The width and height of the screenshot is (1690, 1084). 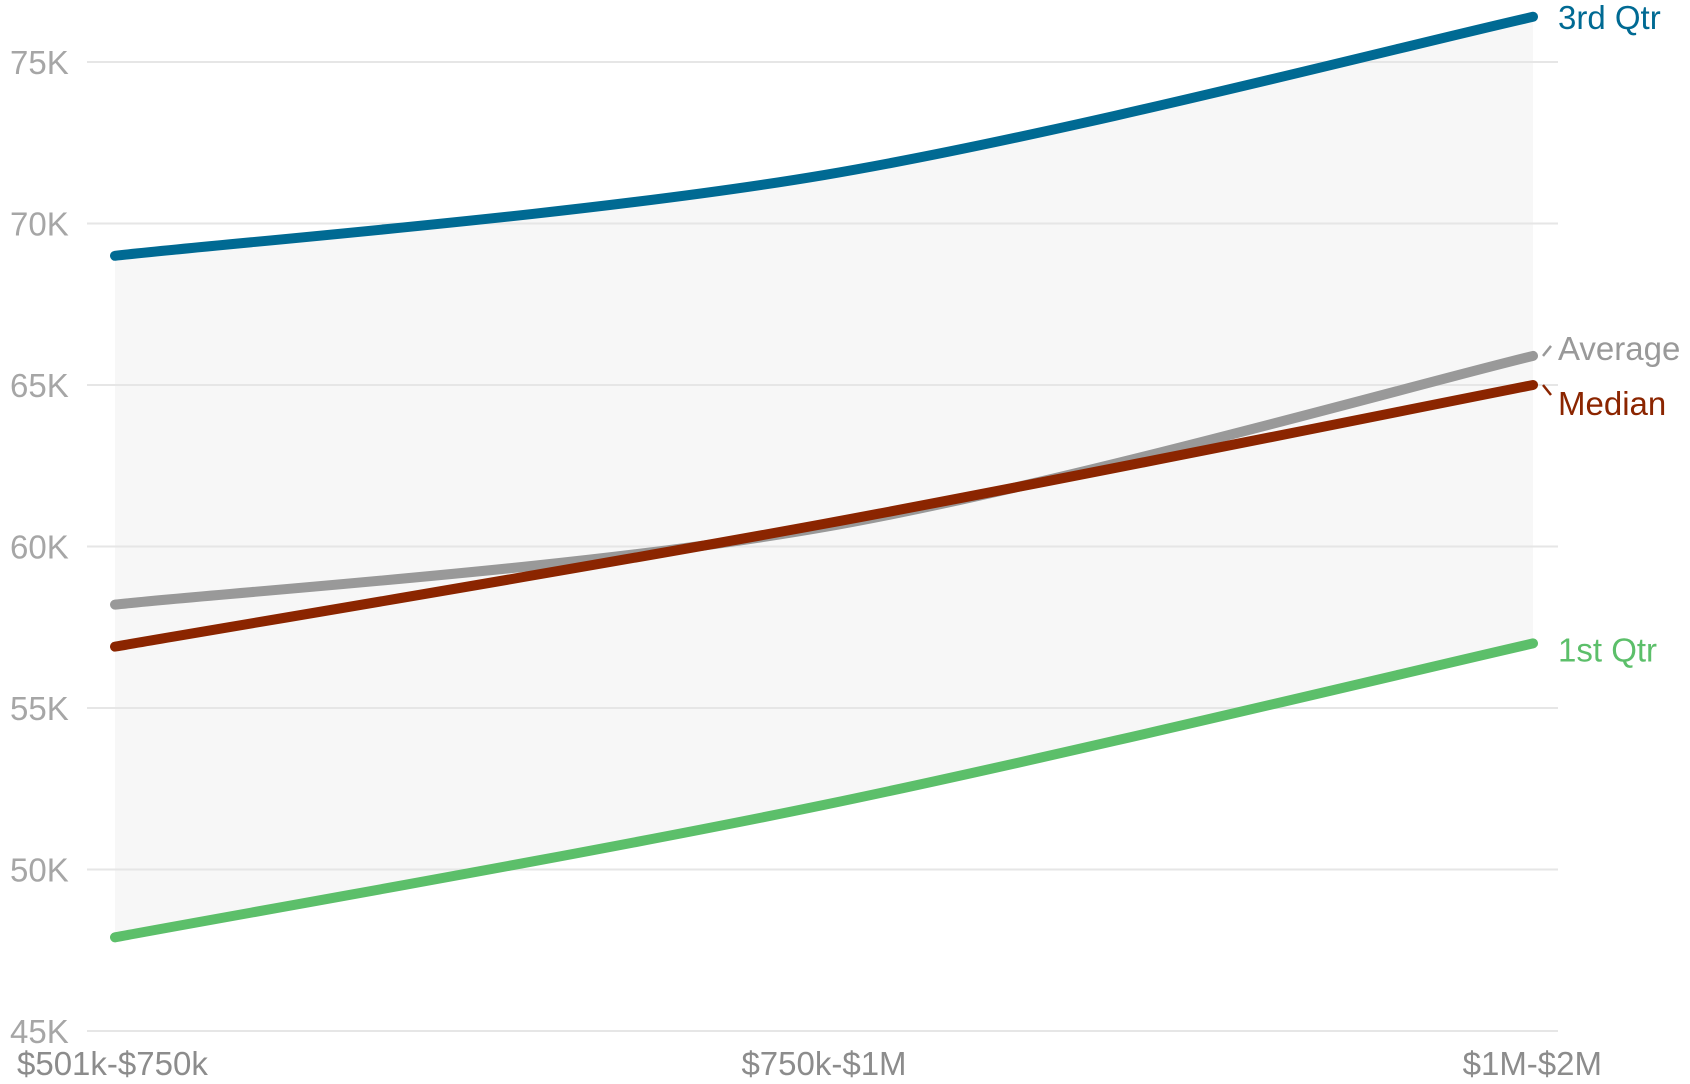 What do you see at coordinates (39, 1031) in the screenshot?
I see `y-tick-label: 45K` at bounding box center [39, 1031].